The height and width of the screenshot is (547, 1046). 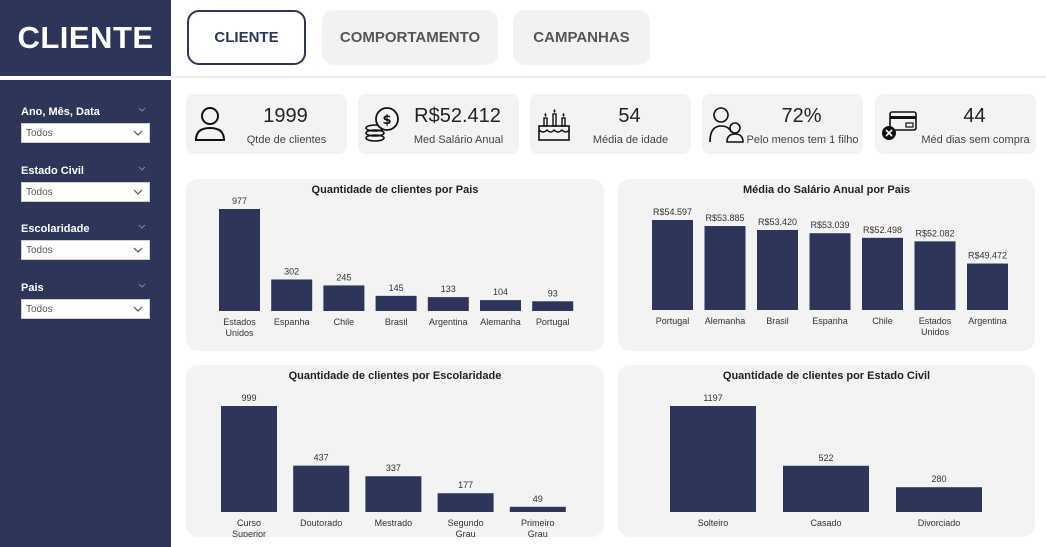 I want to click on data-label: 302, so click(x=291, y=271).